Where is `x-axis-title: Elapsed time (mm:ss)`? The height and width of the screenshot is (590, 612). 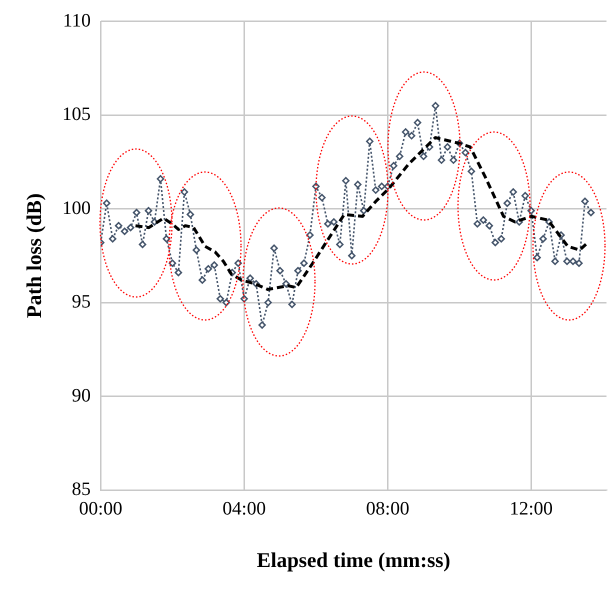
x-axis-title: Elapsed time (mm:ss) is located at coordinates (353, 560).